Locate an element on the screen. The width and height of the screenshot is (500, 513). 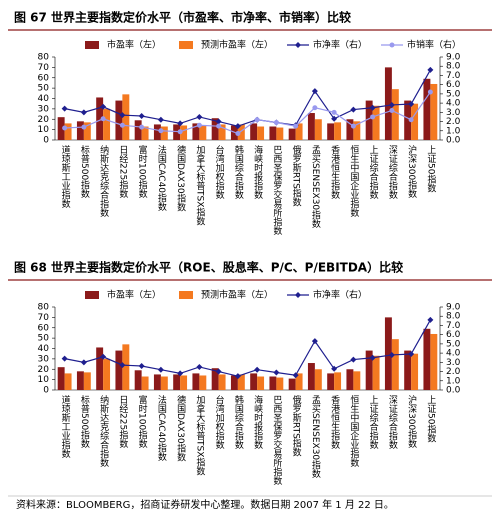
y-tick-label: 50 is located at coordinates (44, 339).